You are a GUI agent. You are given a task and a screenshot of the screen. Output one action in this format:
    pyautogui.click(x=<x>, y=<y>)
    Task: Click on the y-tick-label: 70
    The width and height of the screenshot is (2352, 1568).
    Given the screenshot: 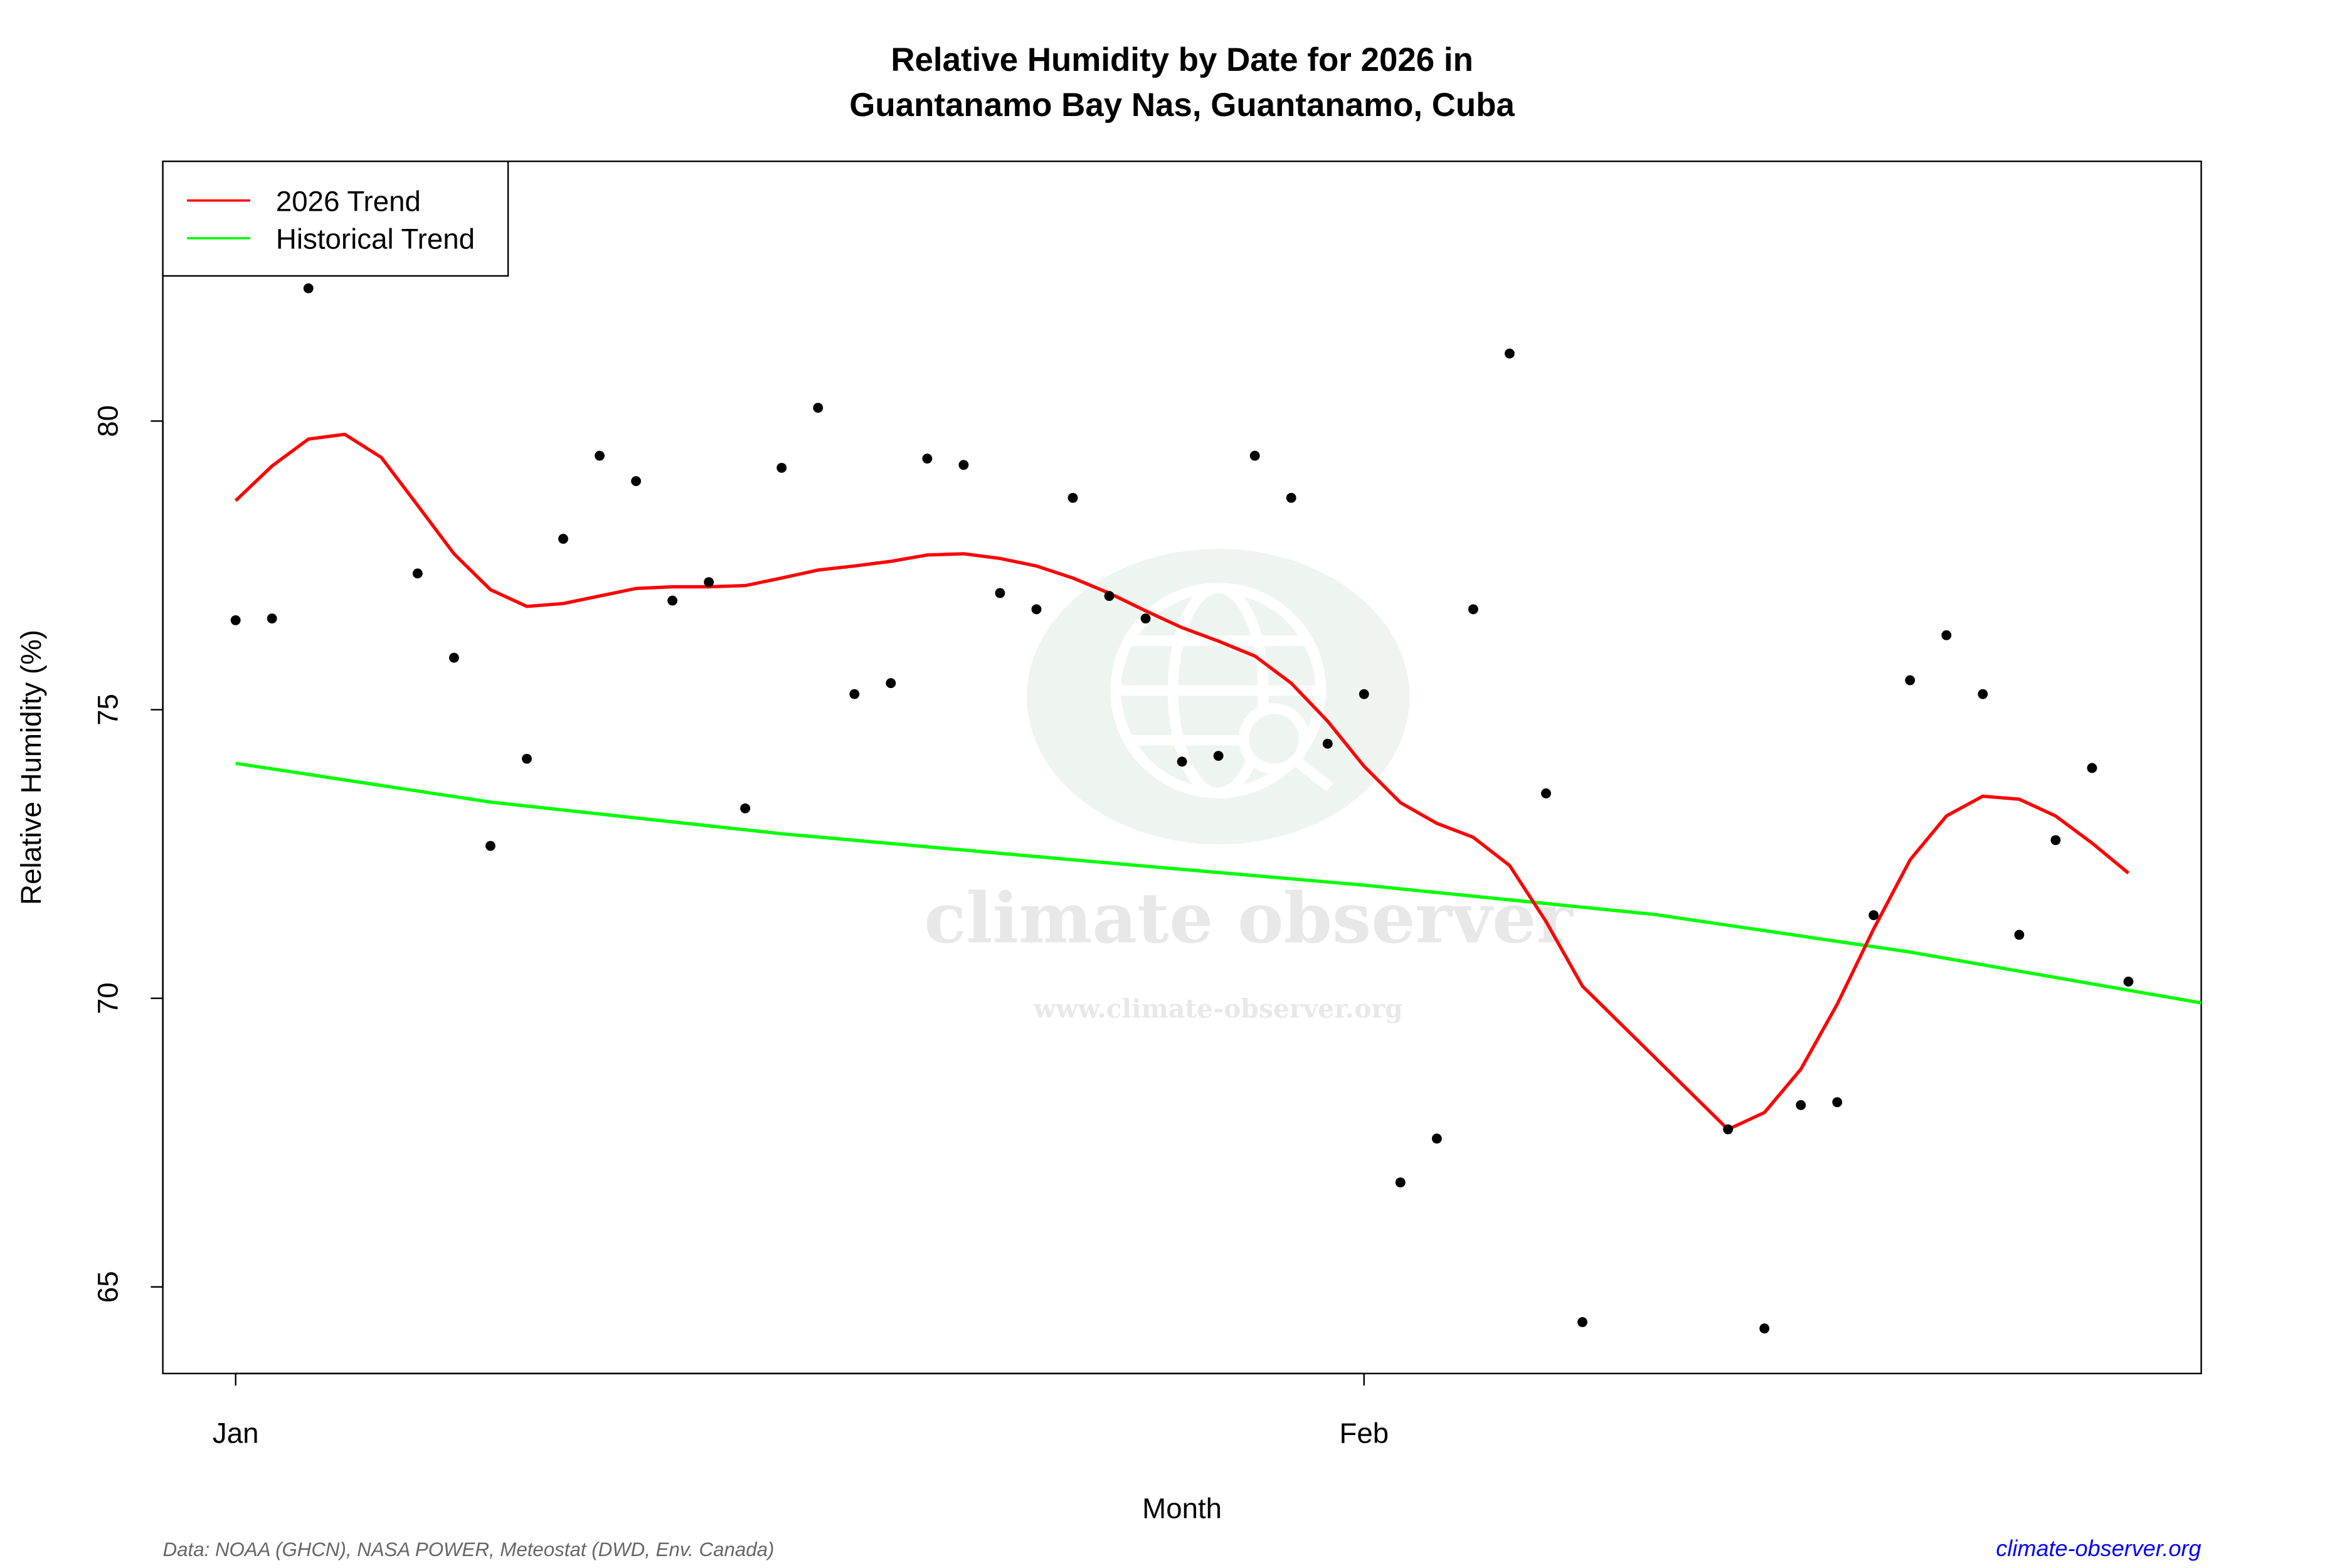 What is the action you would take?
    pyautogui.click(x=108, y=998)
    